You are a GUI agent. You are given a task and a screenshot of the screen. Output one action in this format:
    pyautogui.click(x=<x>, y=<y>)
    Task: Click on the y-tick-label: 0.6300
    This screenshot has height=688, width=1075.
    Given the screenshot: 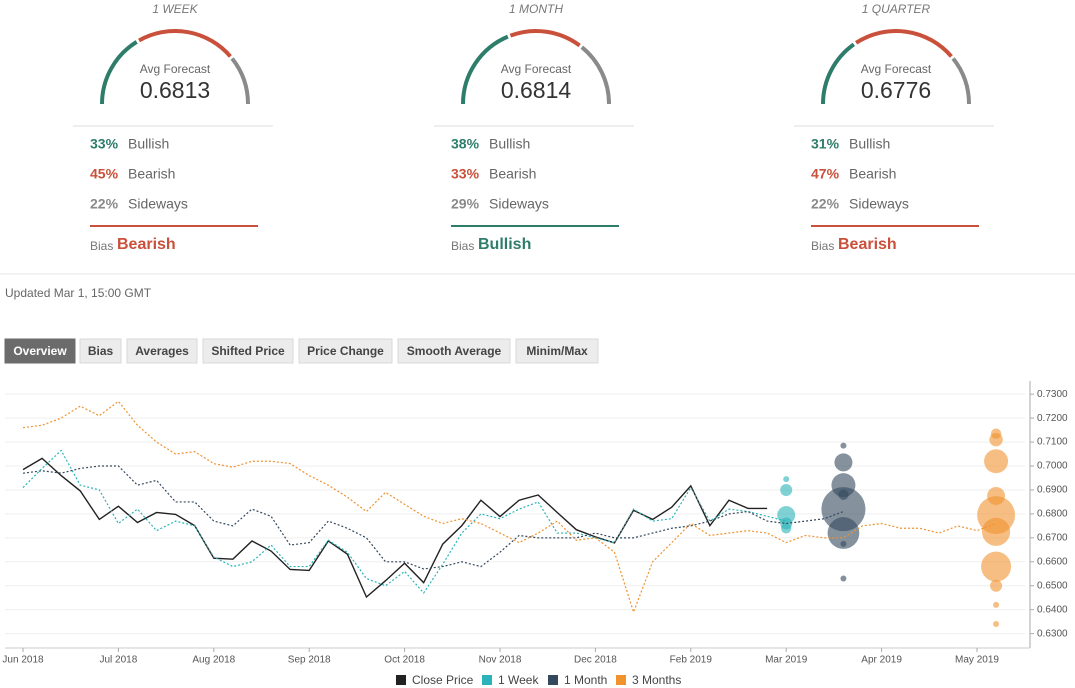 What is the action you would take?
    pyautogui.click(x=1052, y=633)
    